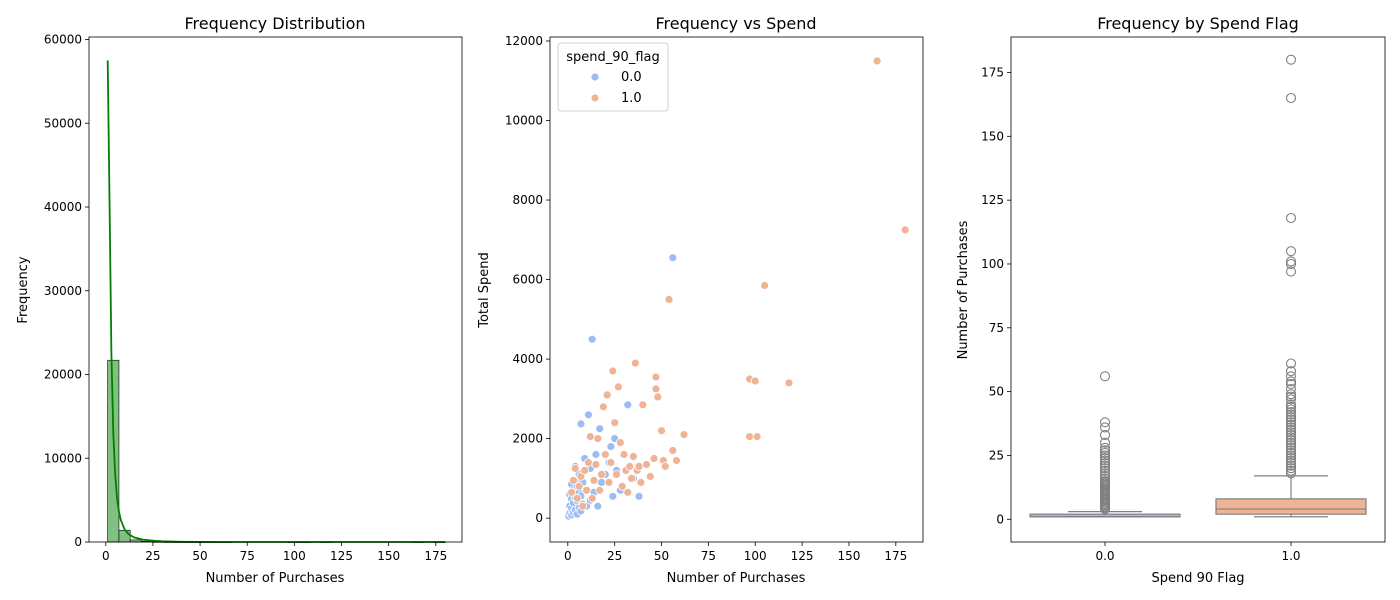 This screenshot has height=600, width=1400. What do you see at coordinates (612, 57) in the screenshot?
I see `legend-title: spend_90_flag` at bounding box center [612, 57].